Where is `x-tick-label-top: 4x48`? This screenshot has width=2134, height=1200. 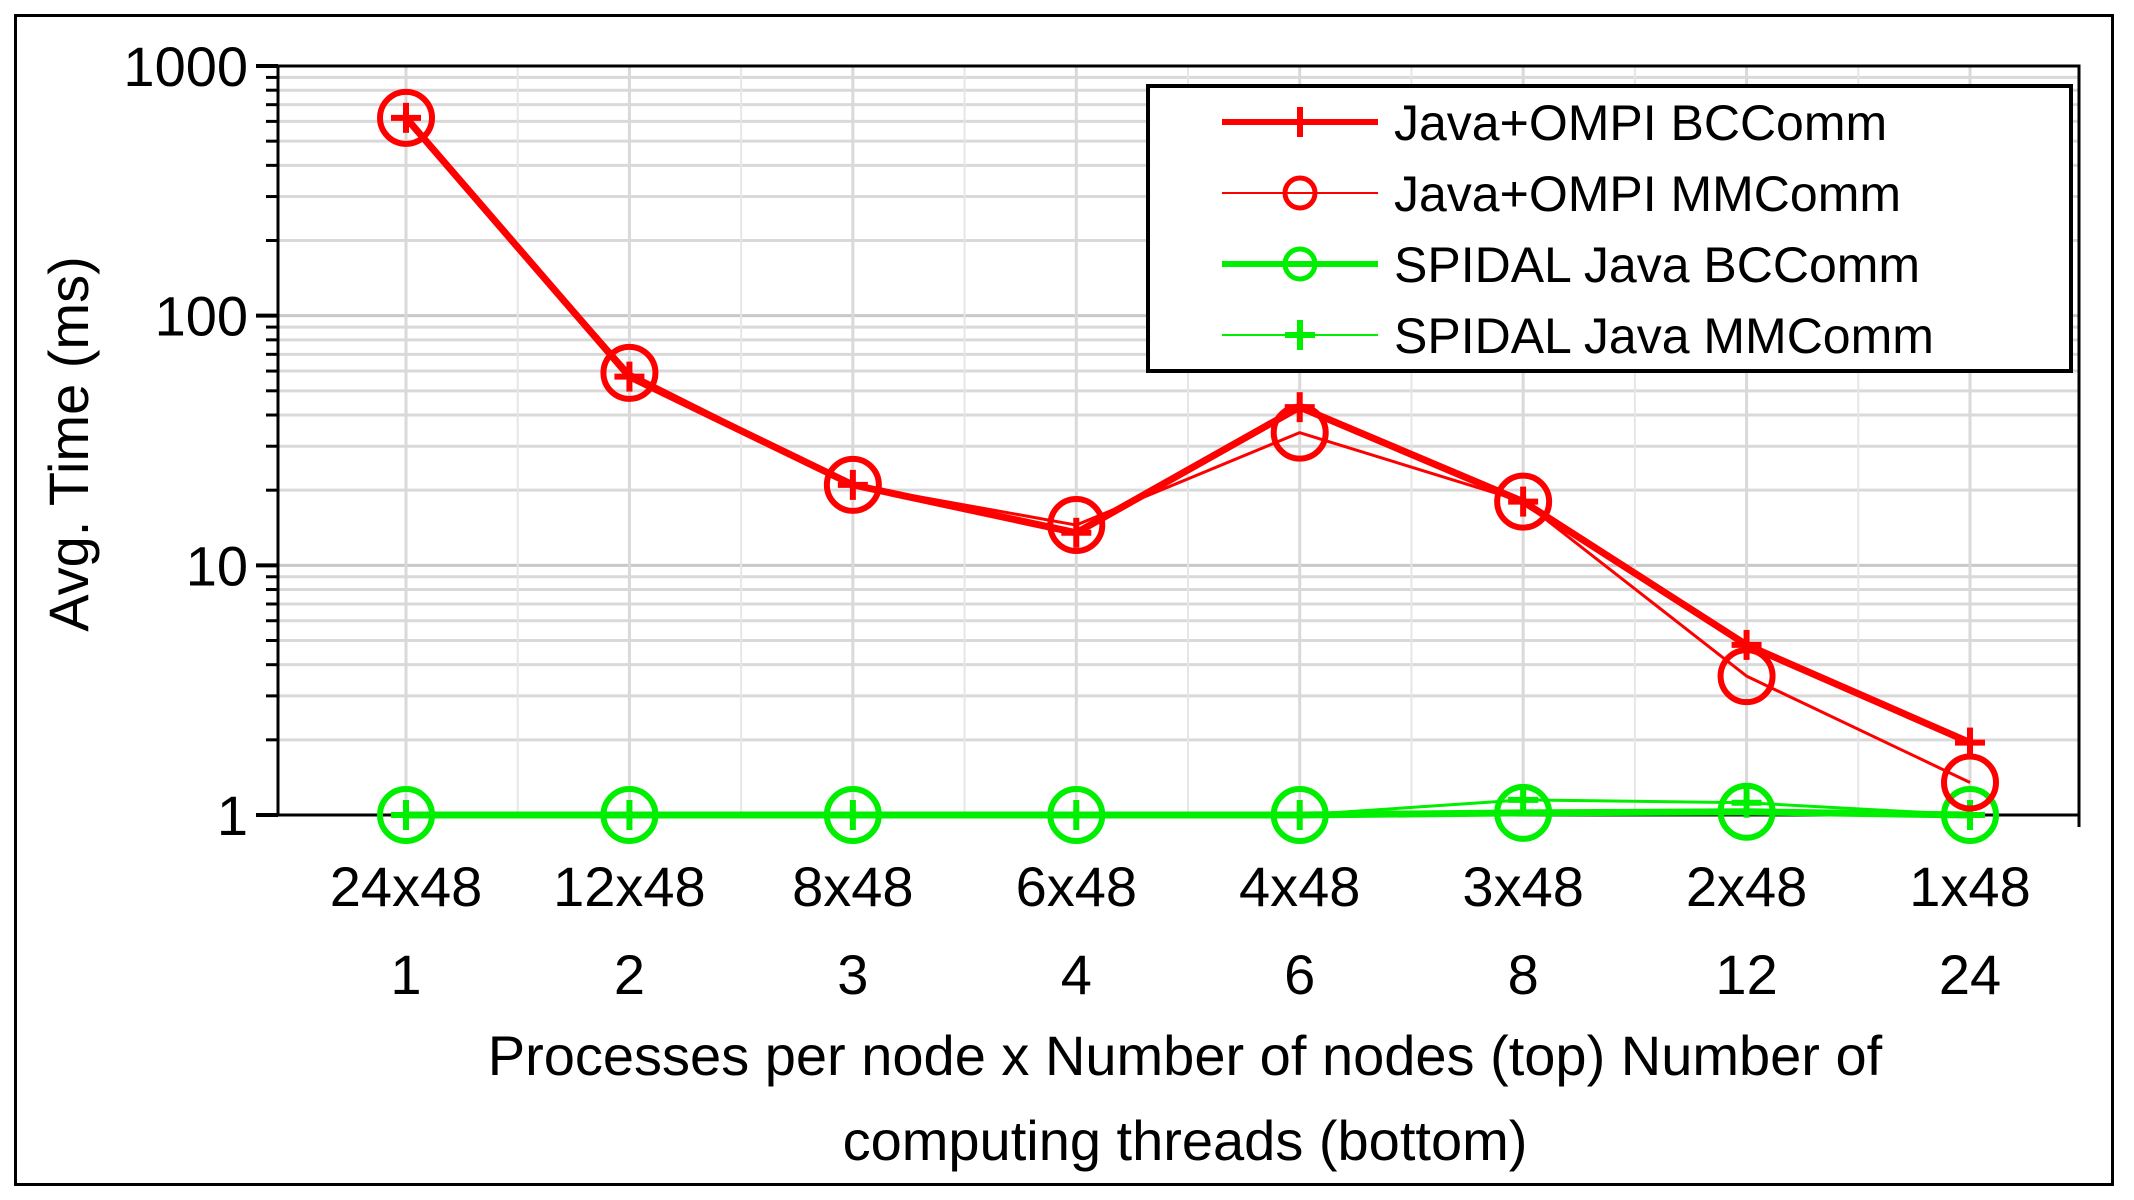
x-tick-label-top: 4x48 is located at coordinates (1299, 886).